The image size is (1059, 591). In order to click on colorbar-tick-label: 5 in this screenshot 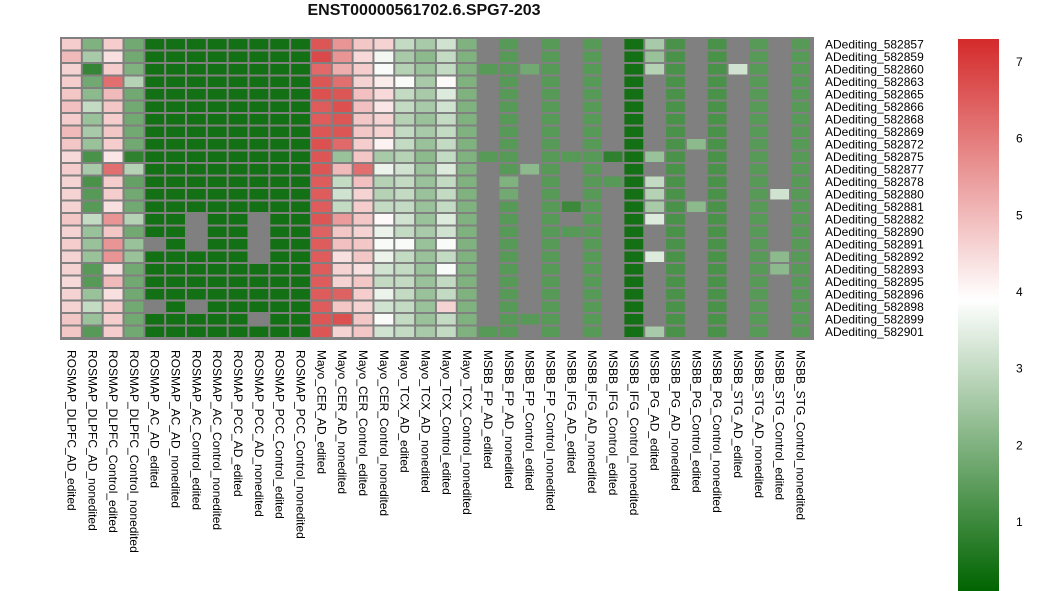, I will do `click(1019, 215)`.